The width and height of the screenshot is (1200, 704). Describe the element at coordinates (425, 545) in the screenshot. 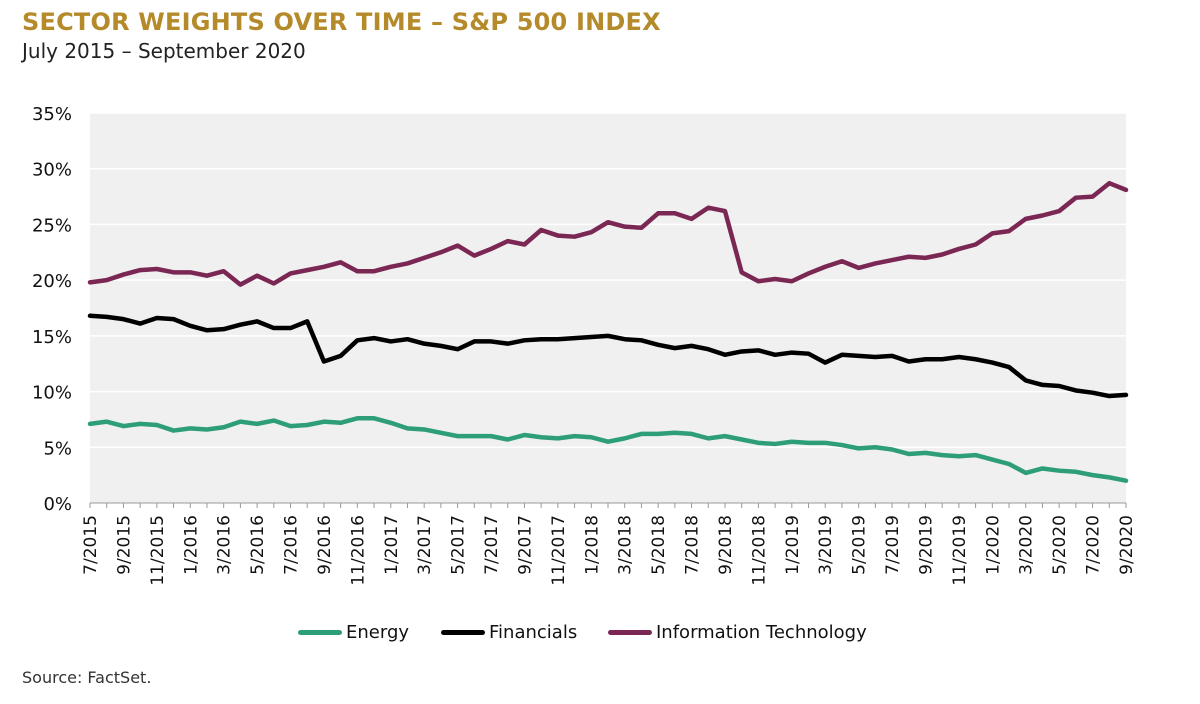

I see `x-tick-label: 3/2017` at that location.